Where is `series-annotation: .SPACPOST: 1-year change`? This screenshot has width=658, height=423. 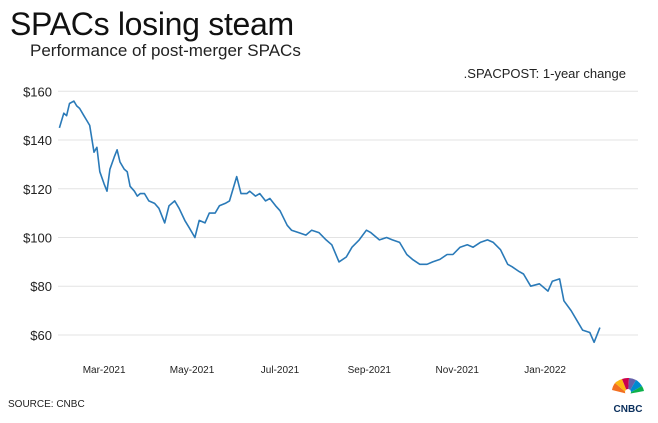
series-annotation: .SPACPOST: 1-year change is located at coordinates (545, 73).